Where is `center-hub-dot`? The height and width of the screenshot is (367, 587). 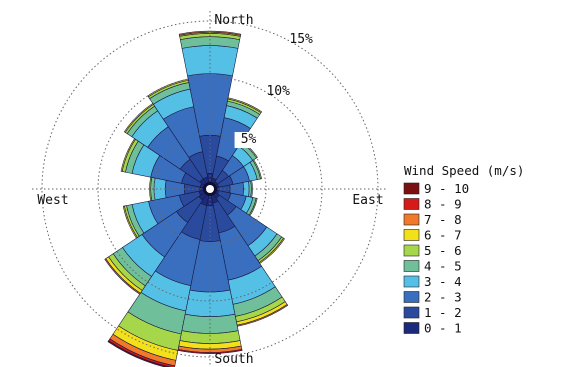
center-hub-dot is located at coordinates (210, 189).